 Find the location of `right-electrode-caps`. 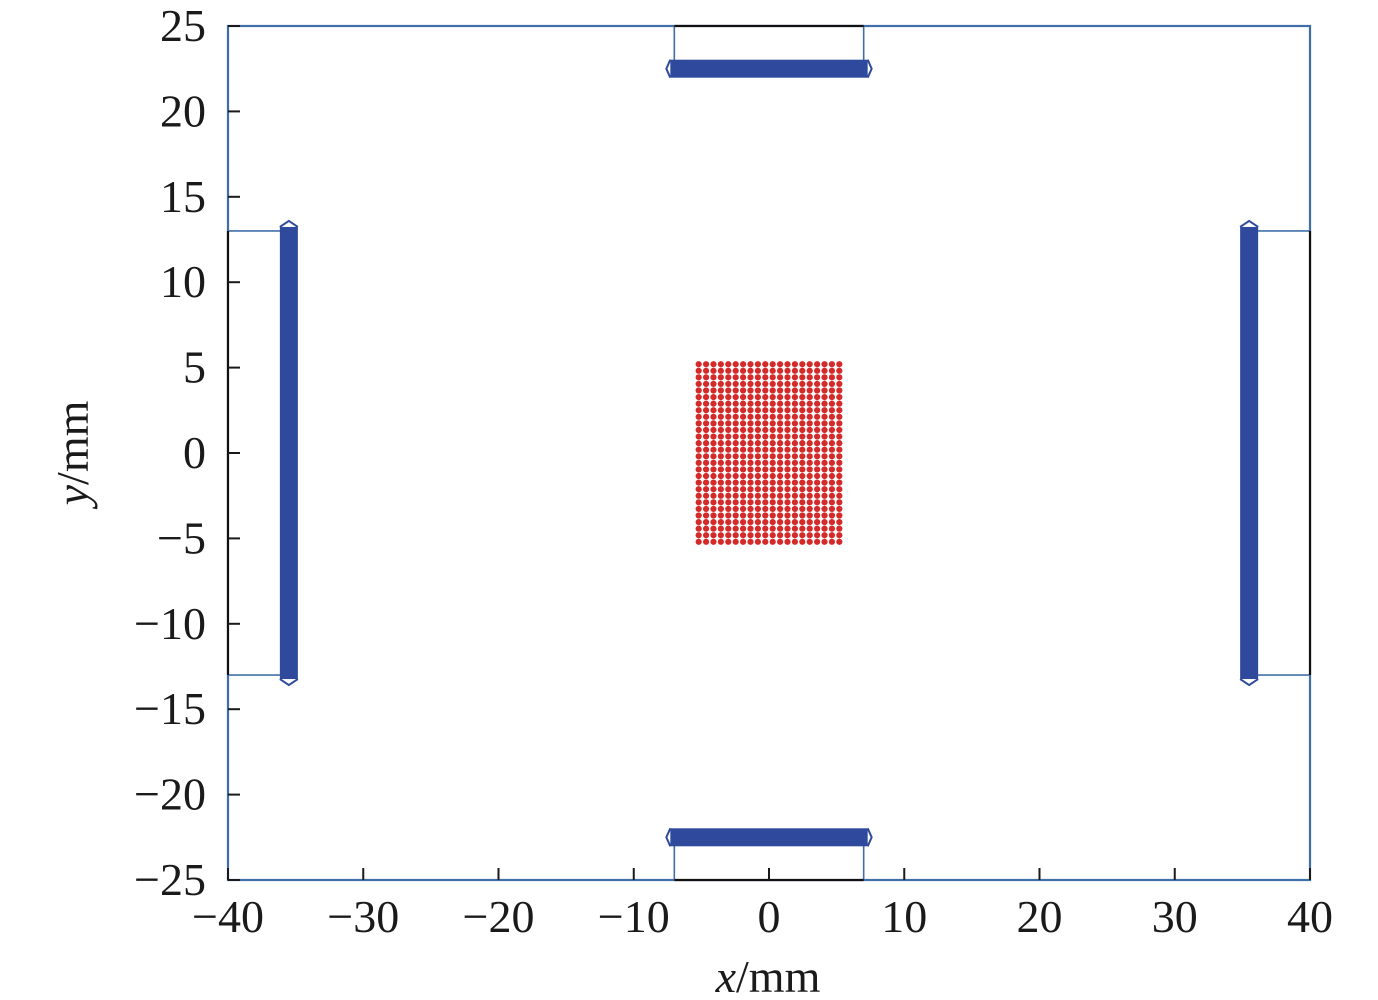

right-electrode-caps is located at coordinates (1249, 453).